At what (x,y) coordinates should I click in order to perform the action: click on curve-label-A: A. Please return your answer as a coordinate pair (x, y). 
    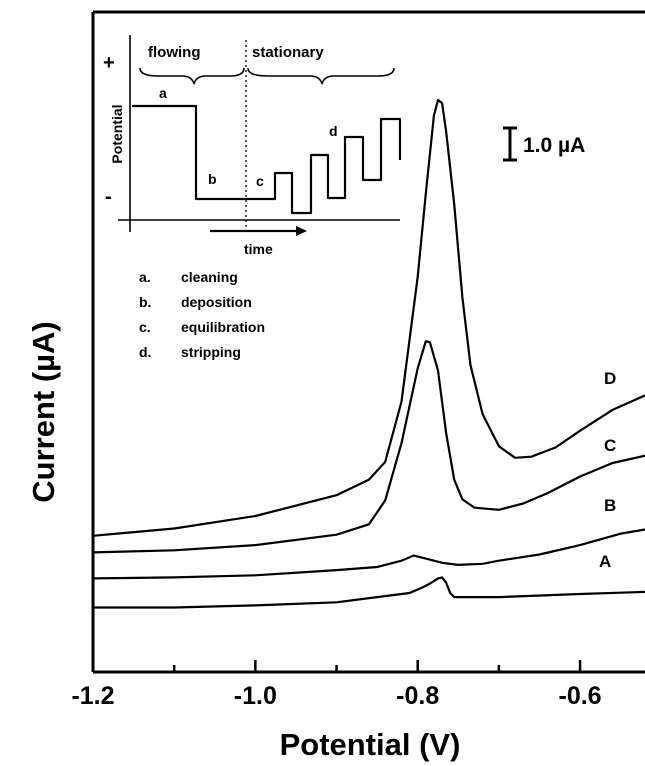
    Looking at the image, I should click on (605, 561).